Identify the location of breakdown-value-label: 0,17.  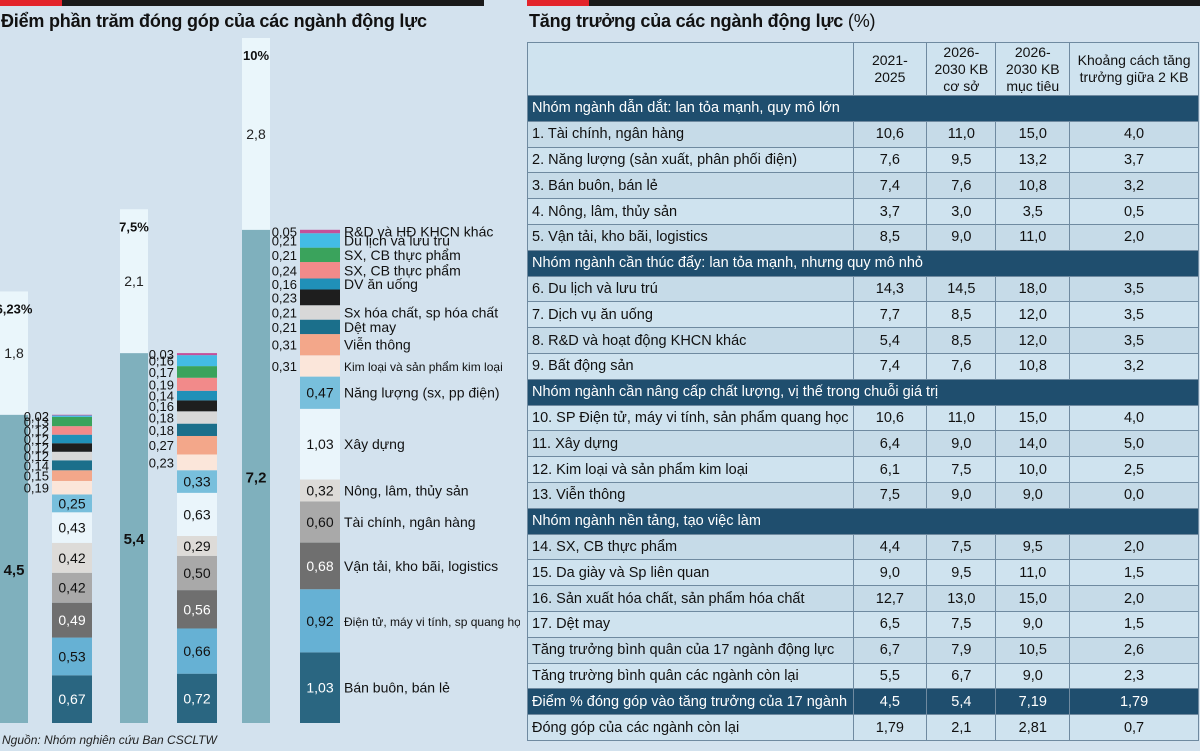
(161, 372).